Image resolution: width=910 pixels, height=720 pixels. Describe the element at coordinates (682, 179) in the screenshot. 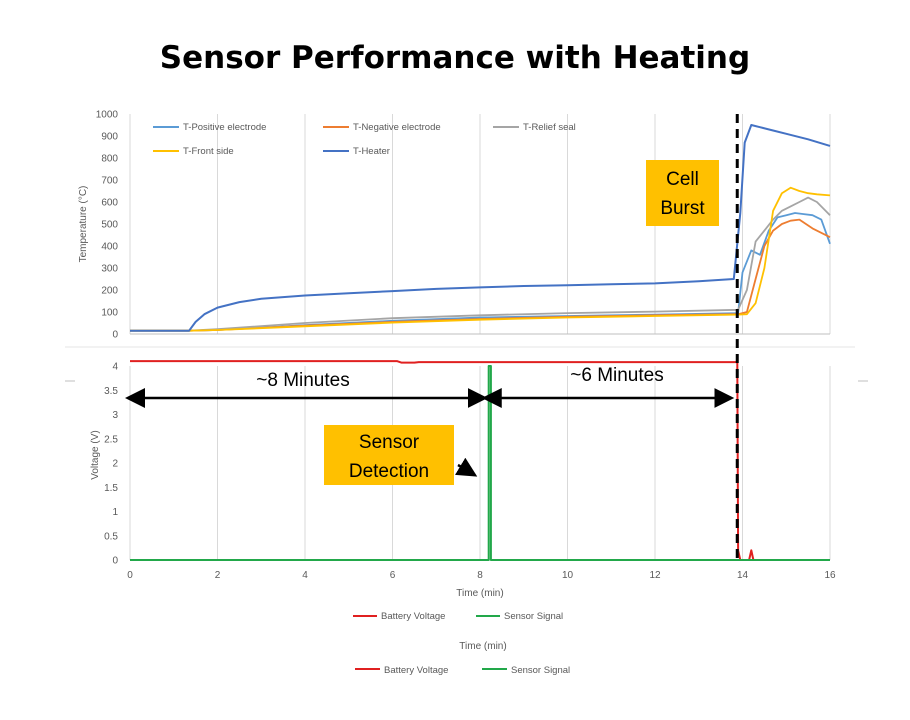

I see `cell-burst-label-1: Cell` at that location.